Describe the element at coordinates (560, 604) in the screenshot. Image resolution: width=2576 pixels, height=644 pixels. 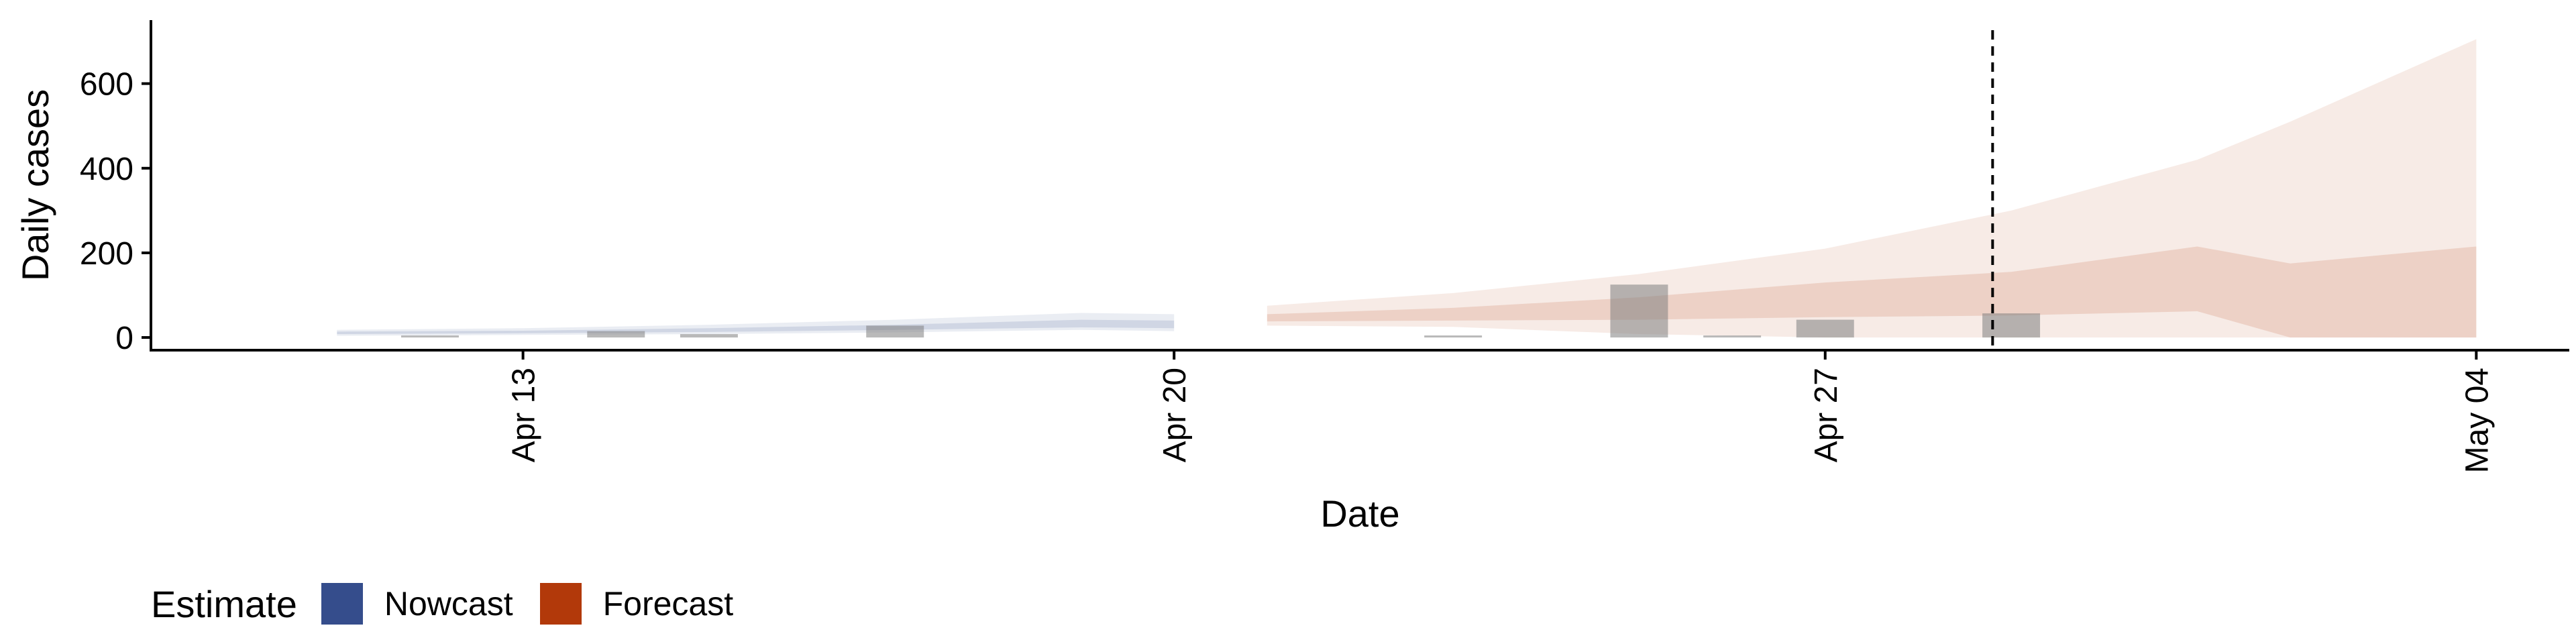
I see `legend-swatch-forecast` at that location.